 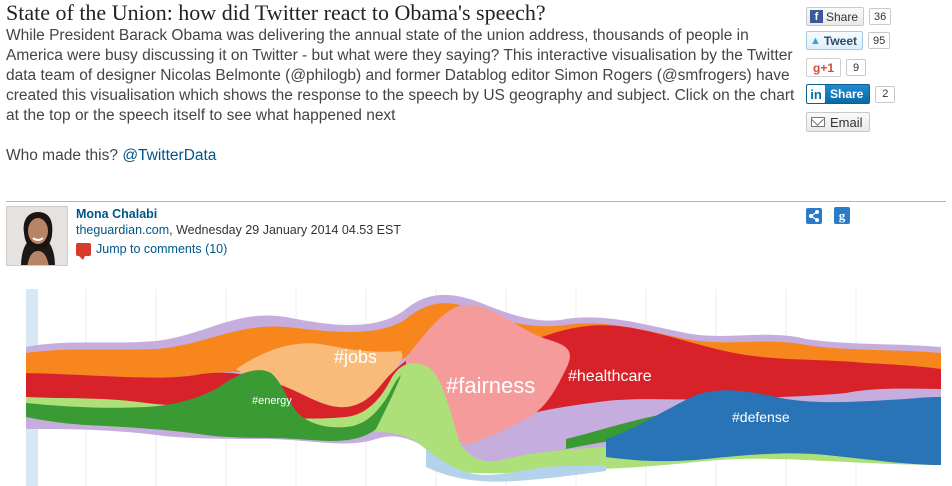 I want to click on label-fairness: #fairness, so click(x=490, y=385).